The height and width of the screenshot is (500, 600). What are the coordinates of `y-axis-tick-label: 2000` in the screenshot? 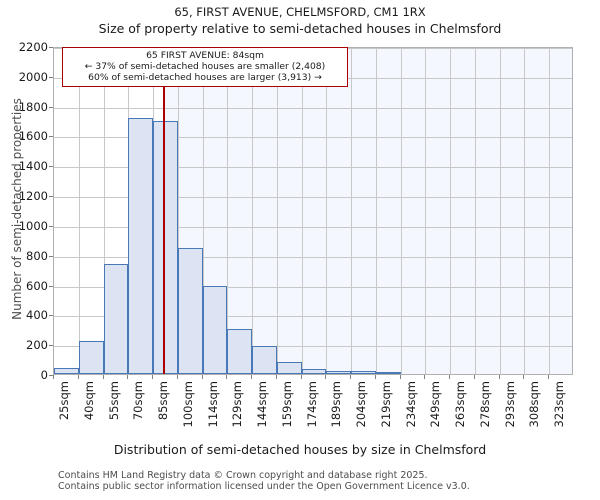 It's located at (33, 76).